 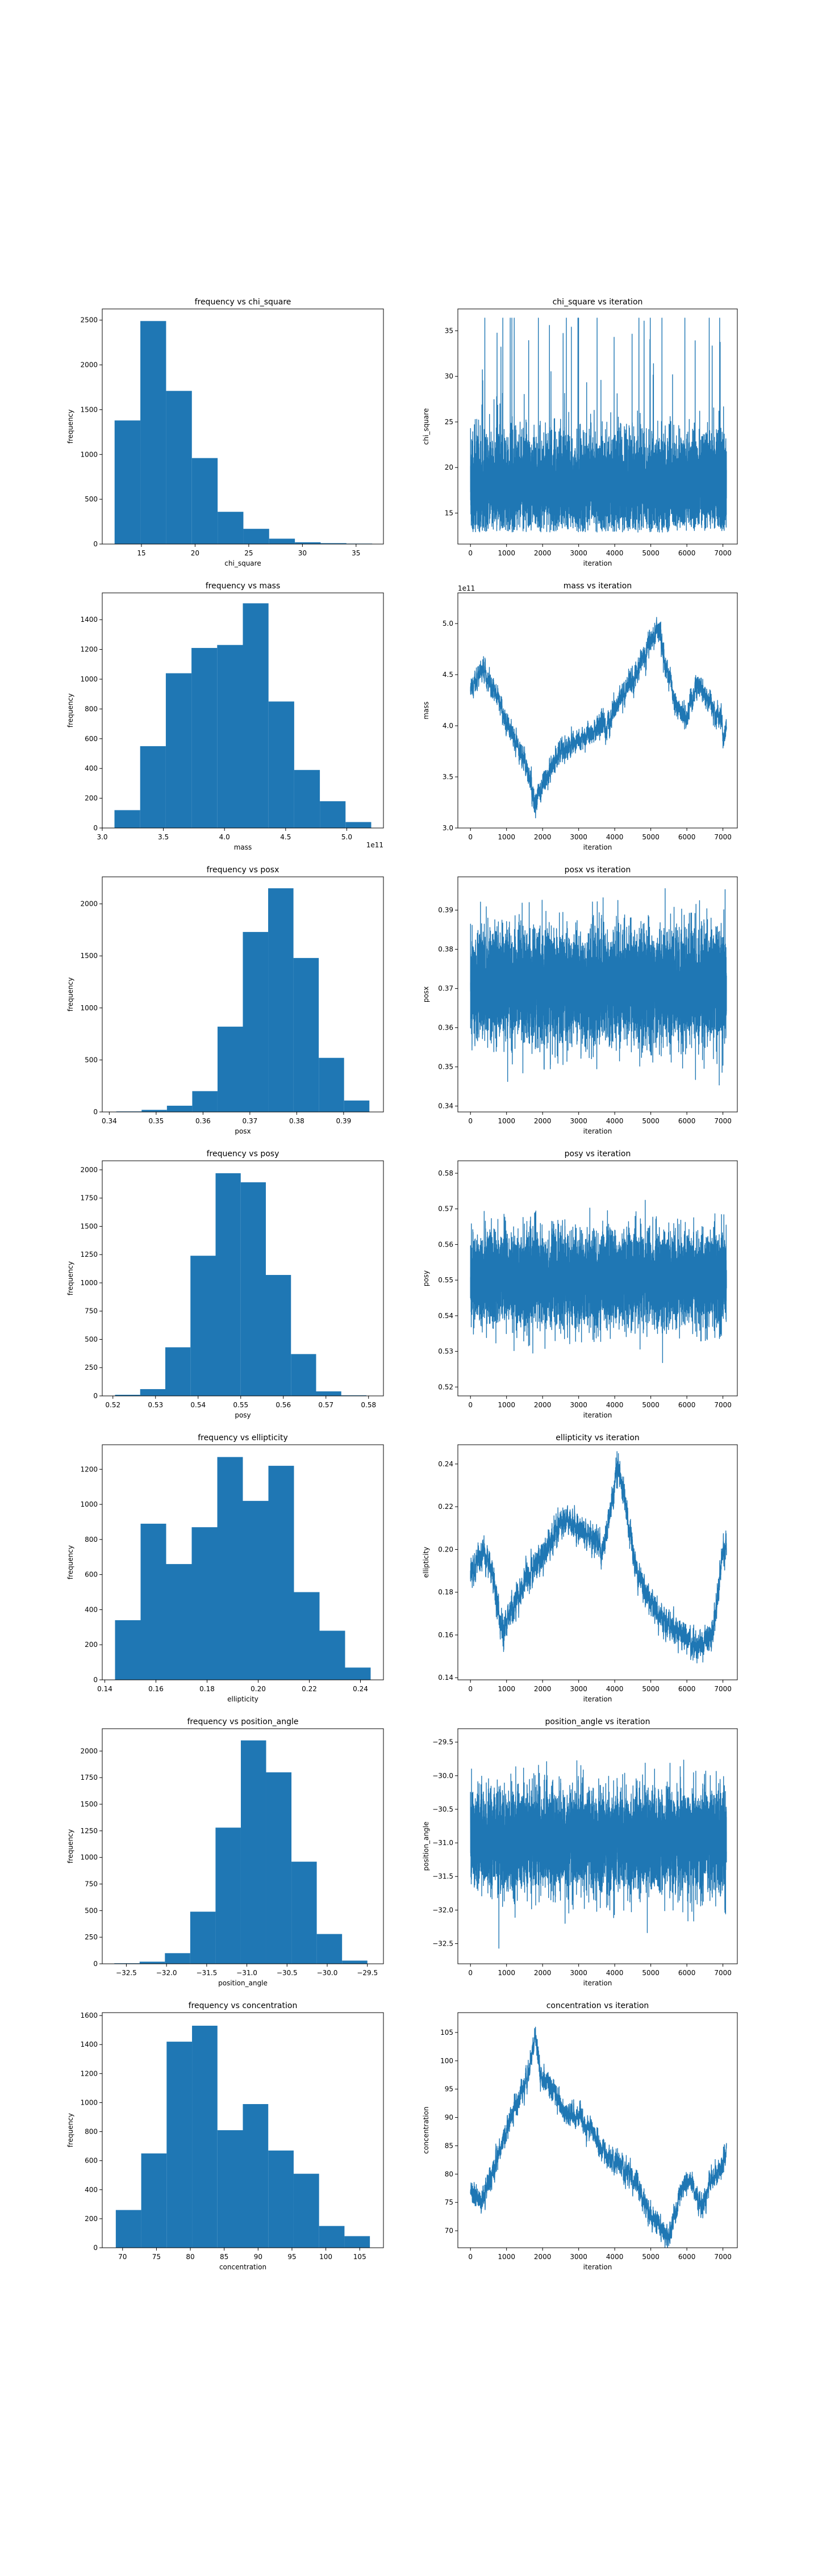 I want to click on y-tick-label: 3.5, so click(x=448, y=777).